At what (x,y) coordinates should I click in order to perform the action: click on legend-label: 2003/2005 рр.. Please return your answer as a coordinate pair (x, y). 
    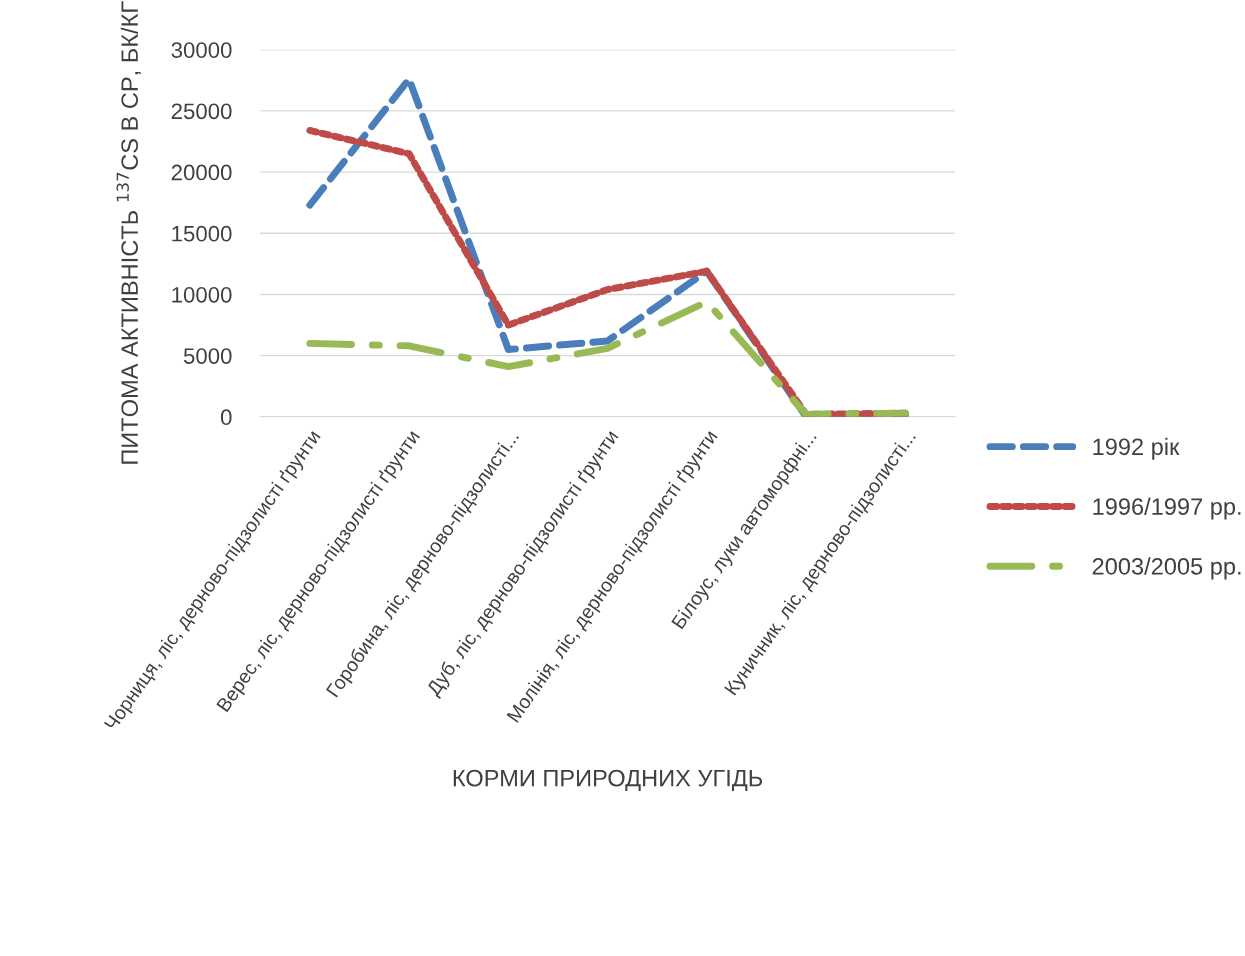
    Looking at the image, I should click on (1166, 568).